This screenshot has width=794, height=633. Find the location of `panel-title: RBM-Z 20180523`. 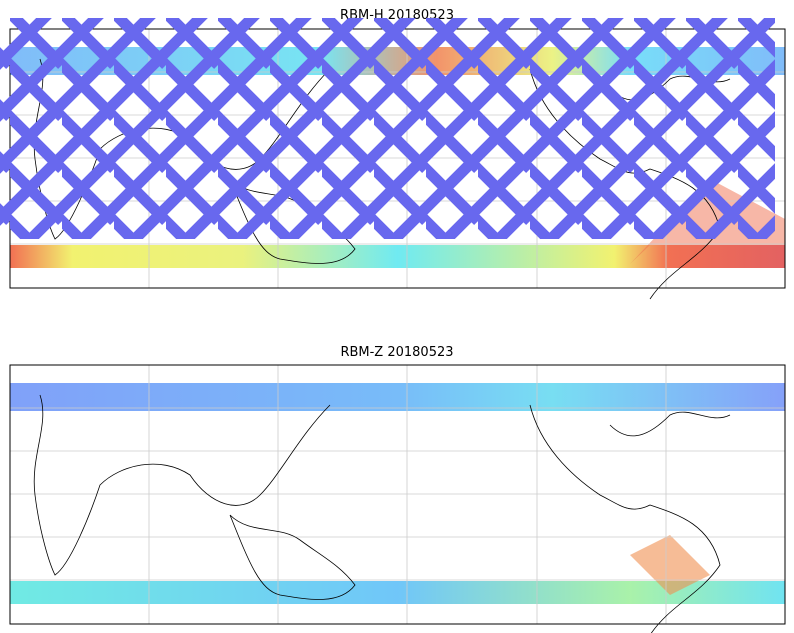

panel-title: RBM-Z 20180523 is located at coordinates (396, 352).